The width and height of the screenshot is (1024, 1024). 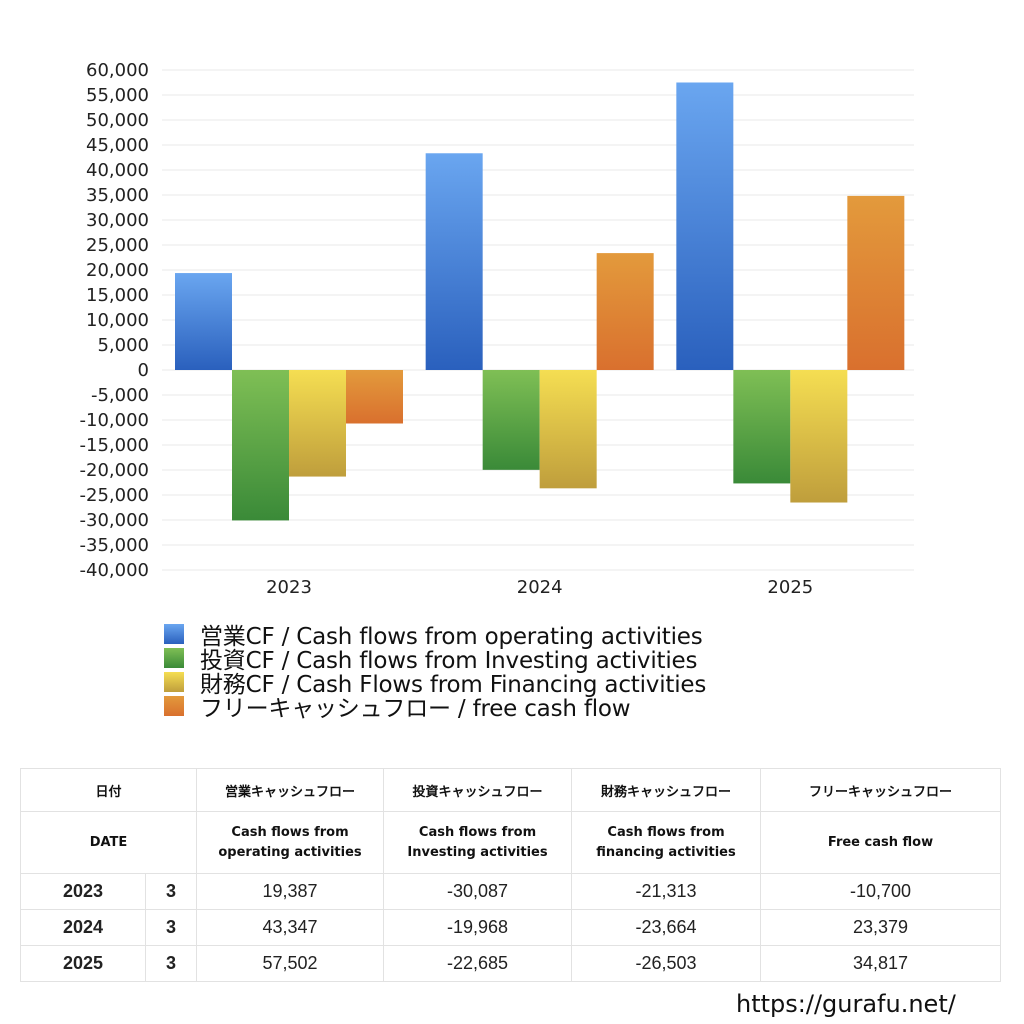 I want to click on y-tick-label: 35,000, so click(x=117, y=195).